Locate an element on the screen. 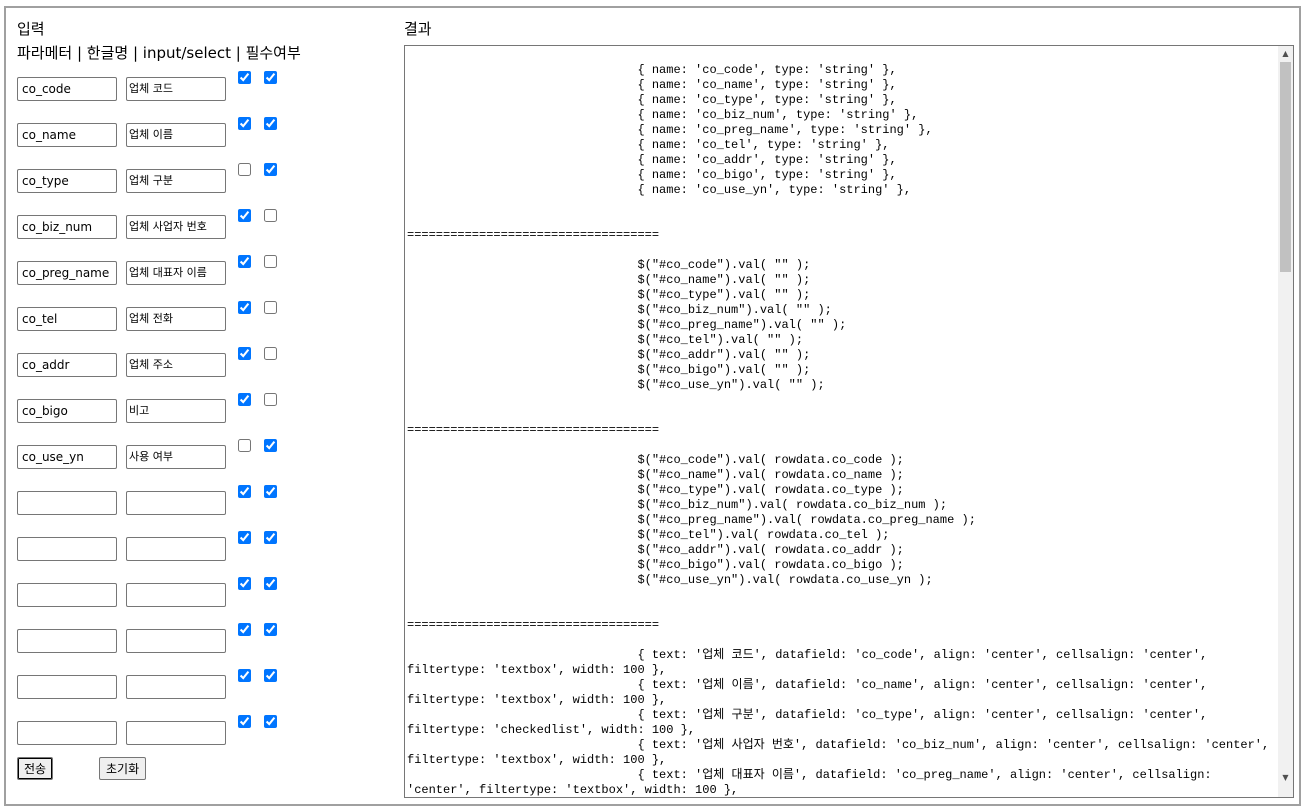 This screenshot has width=1307, height=806. columns-header: 파라메터 | 한글명 | input/select | 필수여부 is located at coordinates (159, 53).